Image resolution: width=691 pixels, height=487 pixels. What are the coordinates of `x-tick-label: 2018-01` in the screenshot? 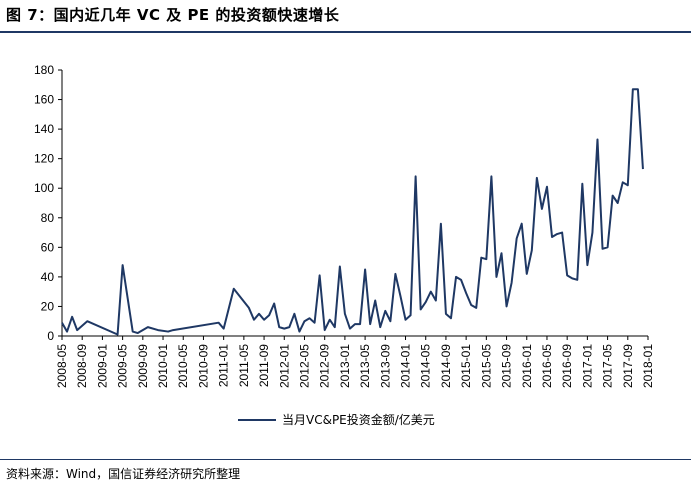 It's located at (648, 366).